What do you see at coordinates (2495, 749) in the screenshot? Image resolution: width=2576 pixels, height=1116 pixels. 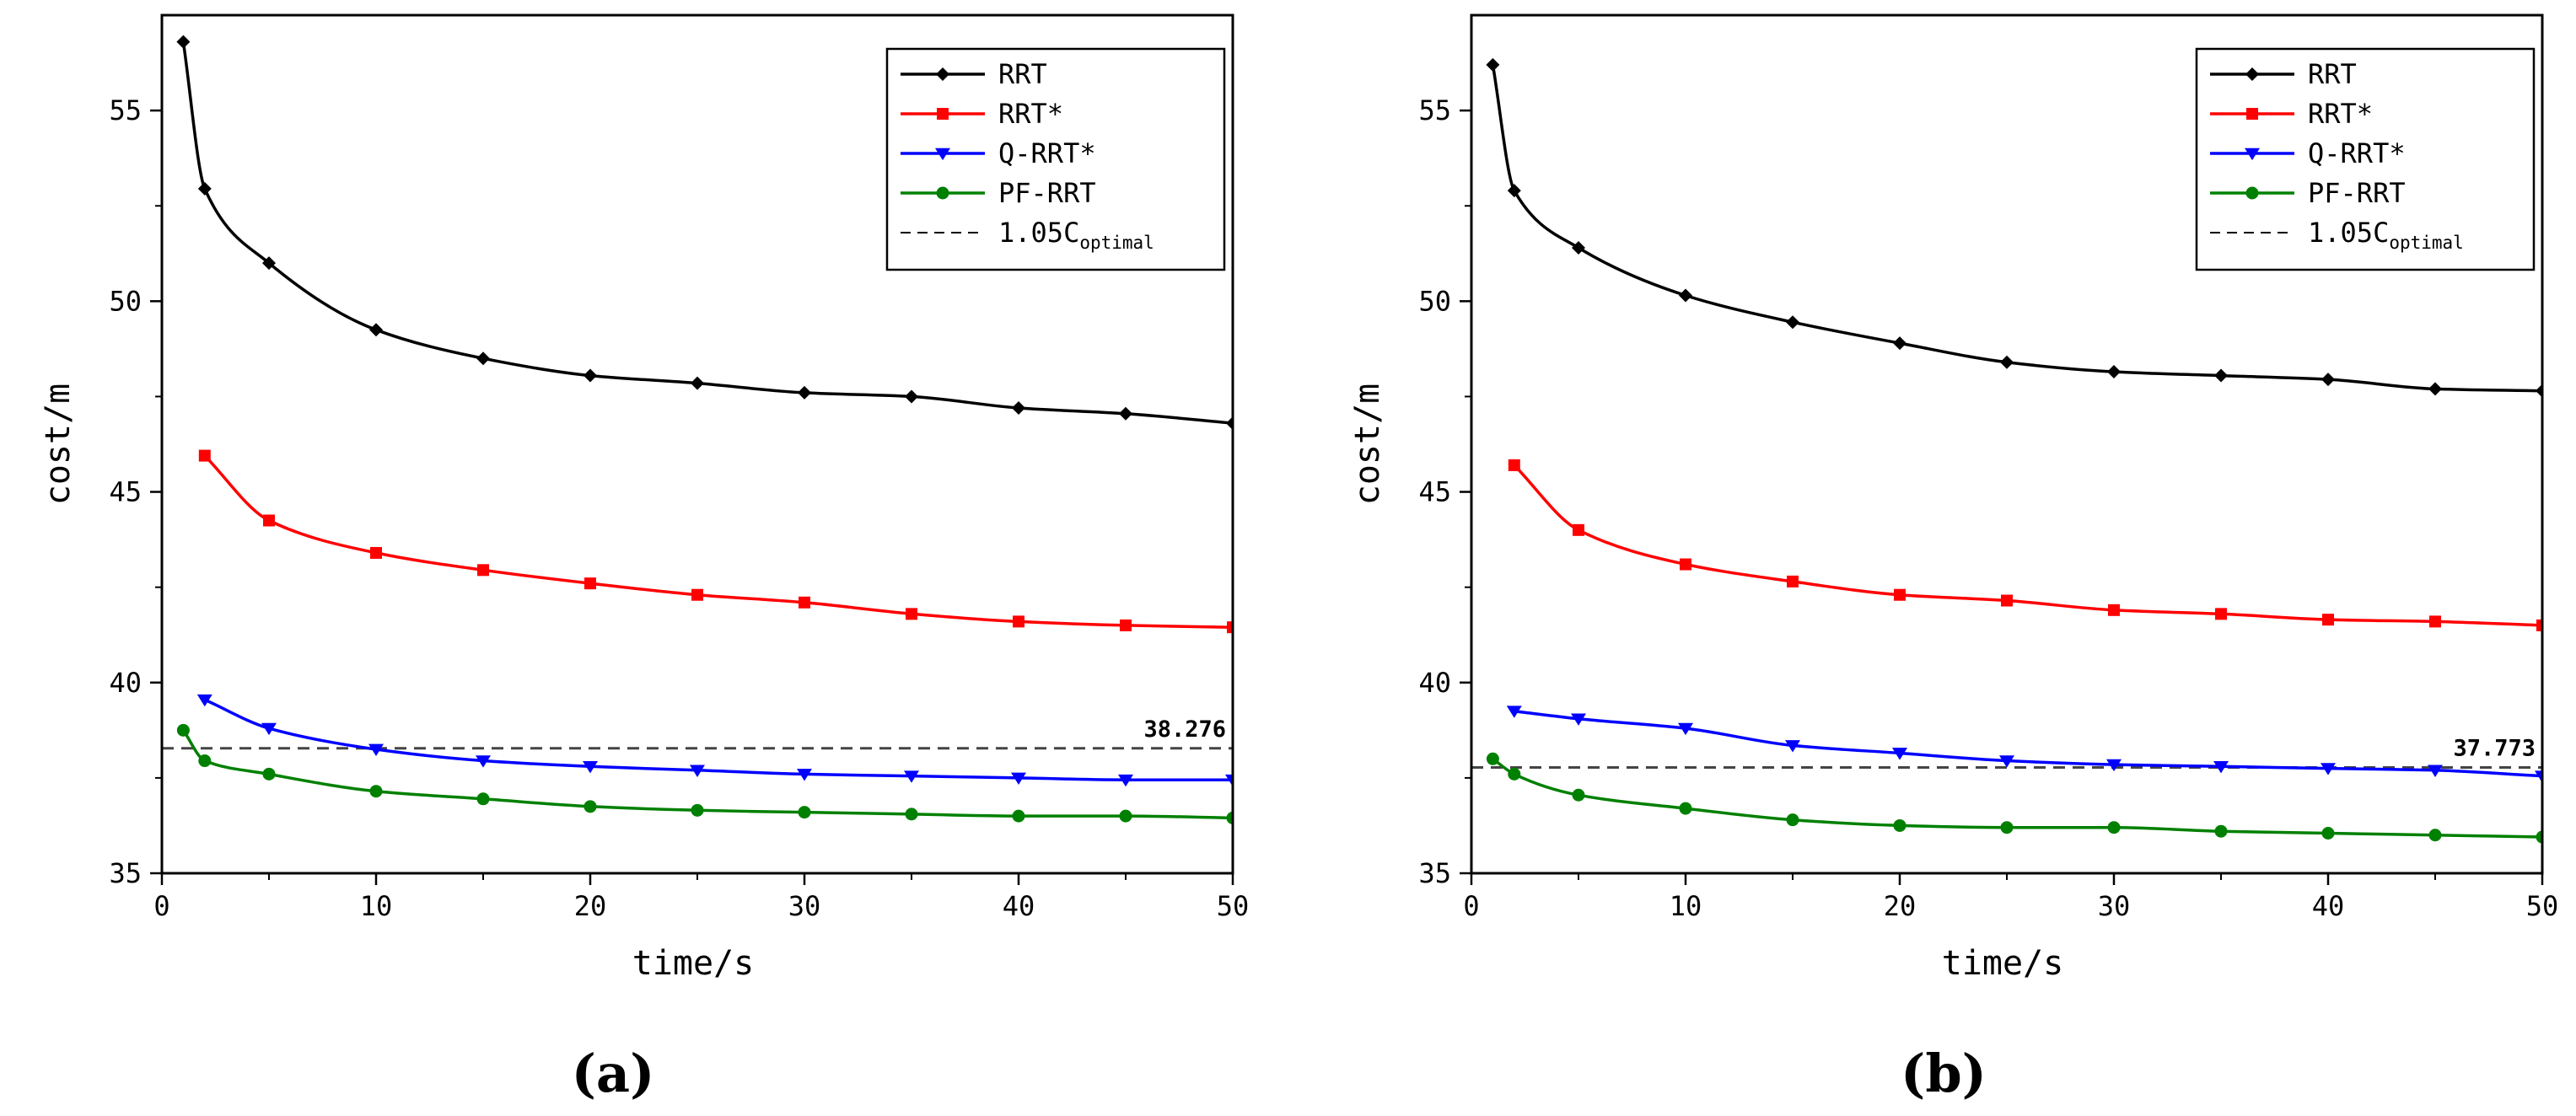 I see `reference-value-label: 37.773` at bounding box center [2495, 749].